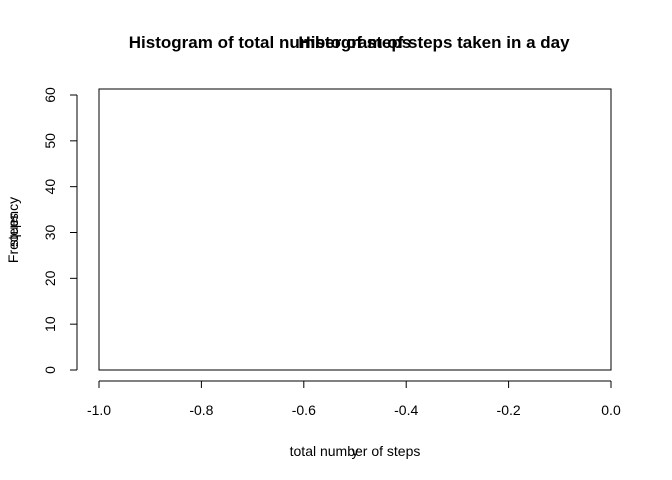  Describe the element at coordinates (304, 410) in the screenshot. I see `x-tick-label: -0.6` at that location.